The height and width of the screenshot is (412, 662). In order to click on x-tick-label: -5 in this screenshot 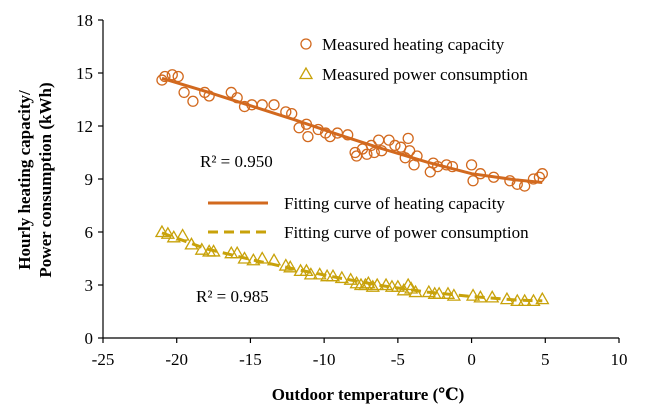, I will do `click(398, 359)`.